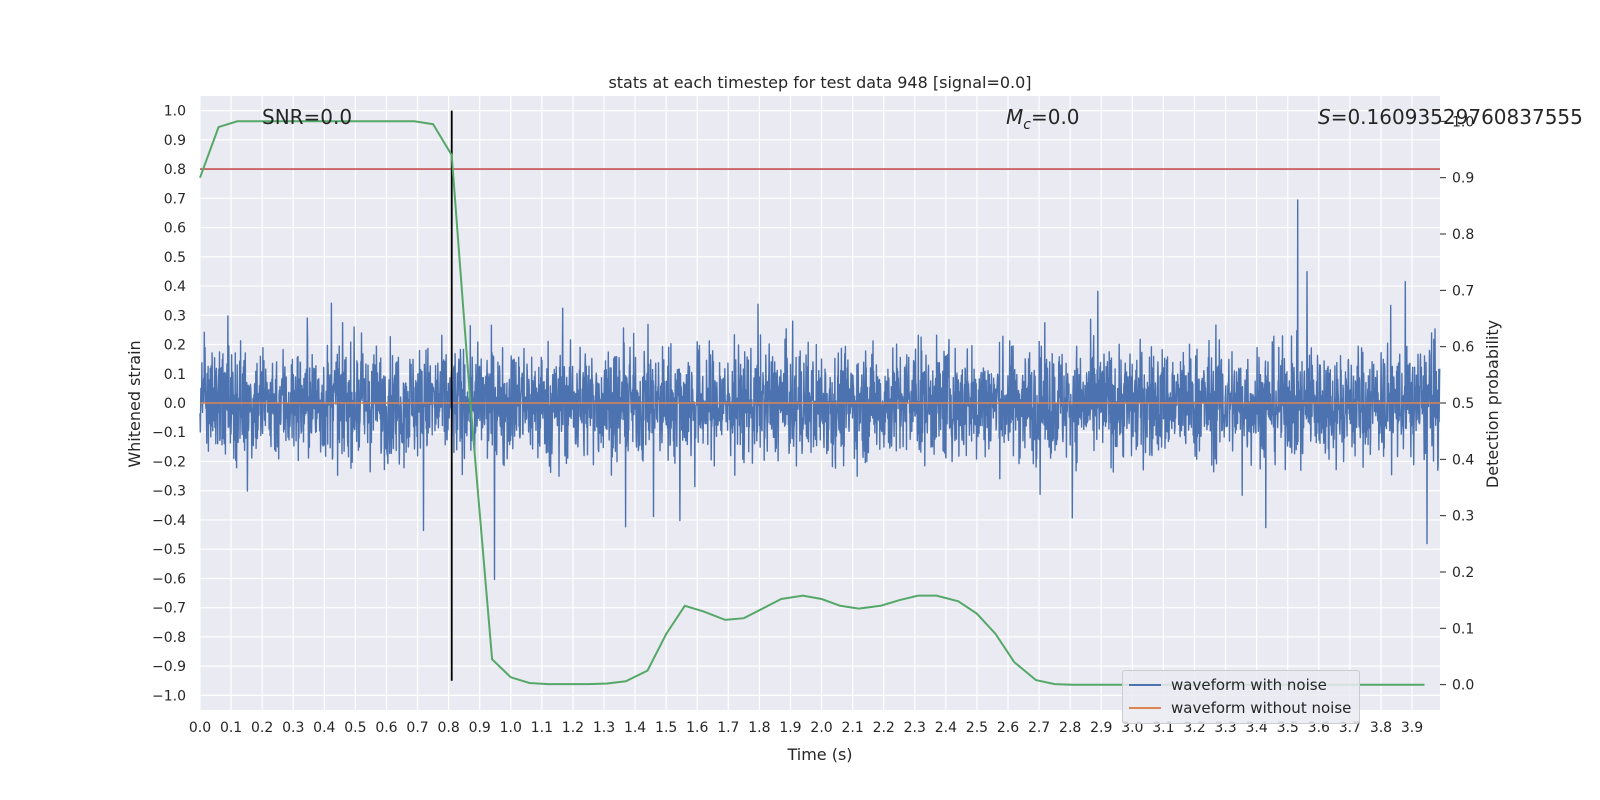 The width and height of the screenshot is (1600, 800). What do you see at coordinates (819, 754) in the screenshot?
I see `x-axis-label: Time (s)` at bounding box center [819, 754].